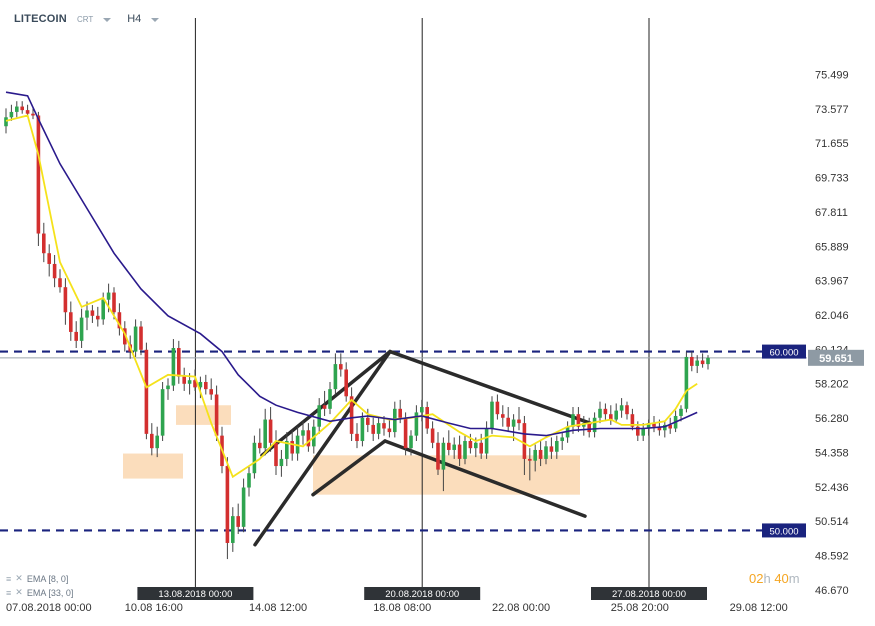 This screenshot has width=875, height=626. What do you see at coordinates (832, 591) in the screenshot?
I see `y-axis-tick-label: 46.670` at bounding box center [832, 591].